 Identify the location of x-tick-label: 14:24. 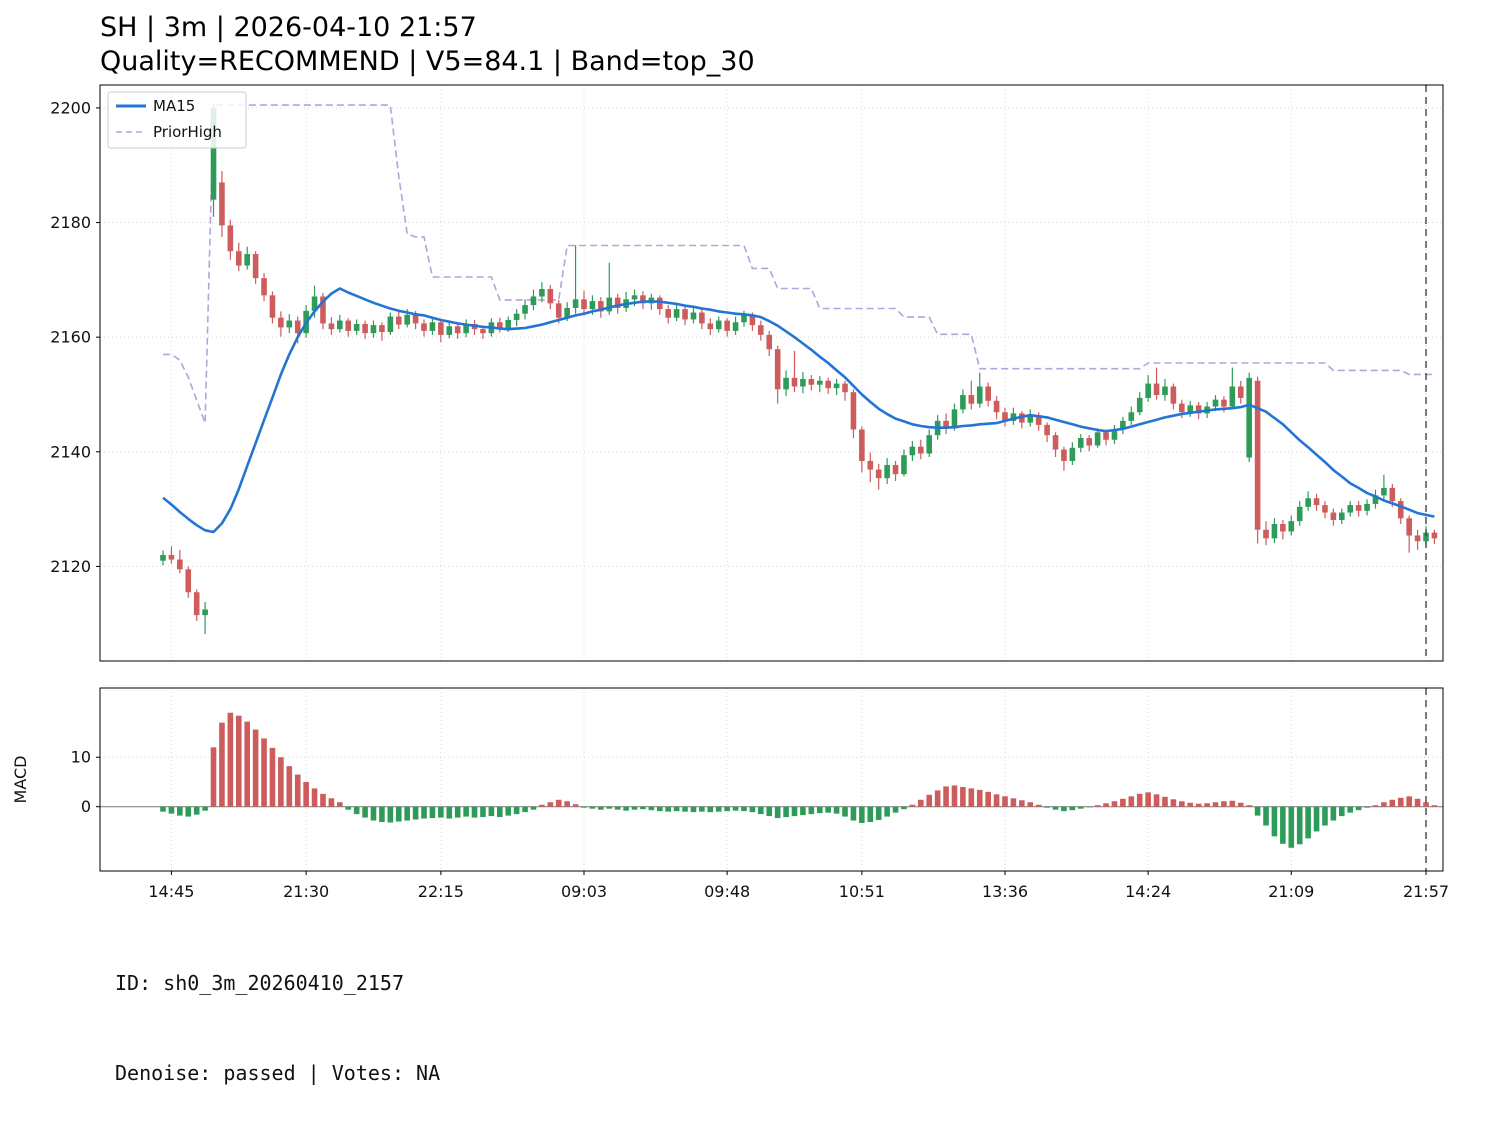
(1148, 891).